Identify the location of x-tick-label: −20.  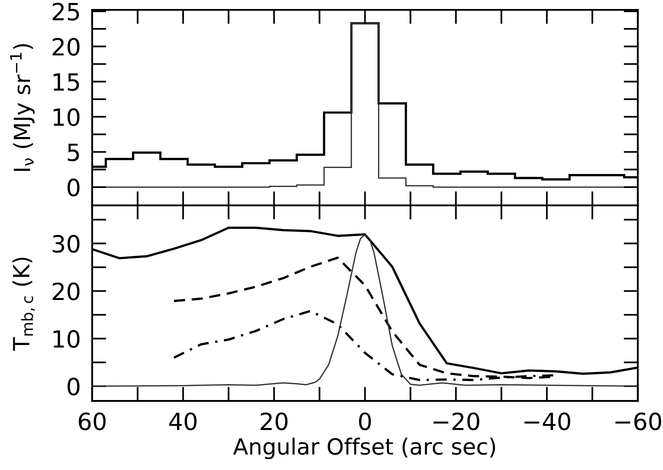
(457, 421).